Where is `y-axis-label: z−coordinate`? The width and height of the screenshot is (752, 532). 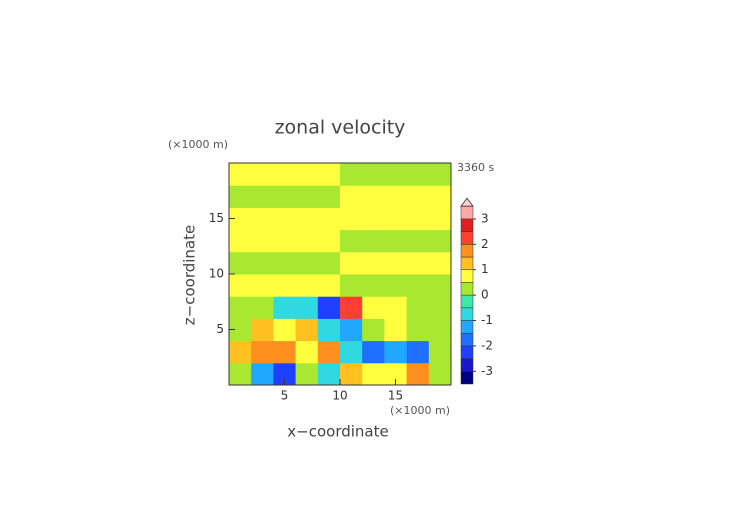
y-axis-label: z−coordinate is located at coordinates (190, 275).